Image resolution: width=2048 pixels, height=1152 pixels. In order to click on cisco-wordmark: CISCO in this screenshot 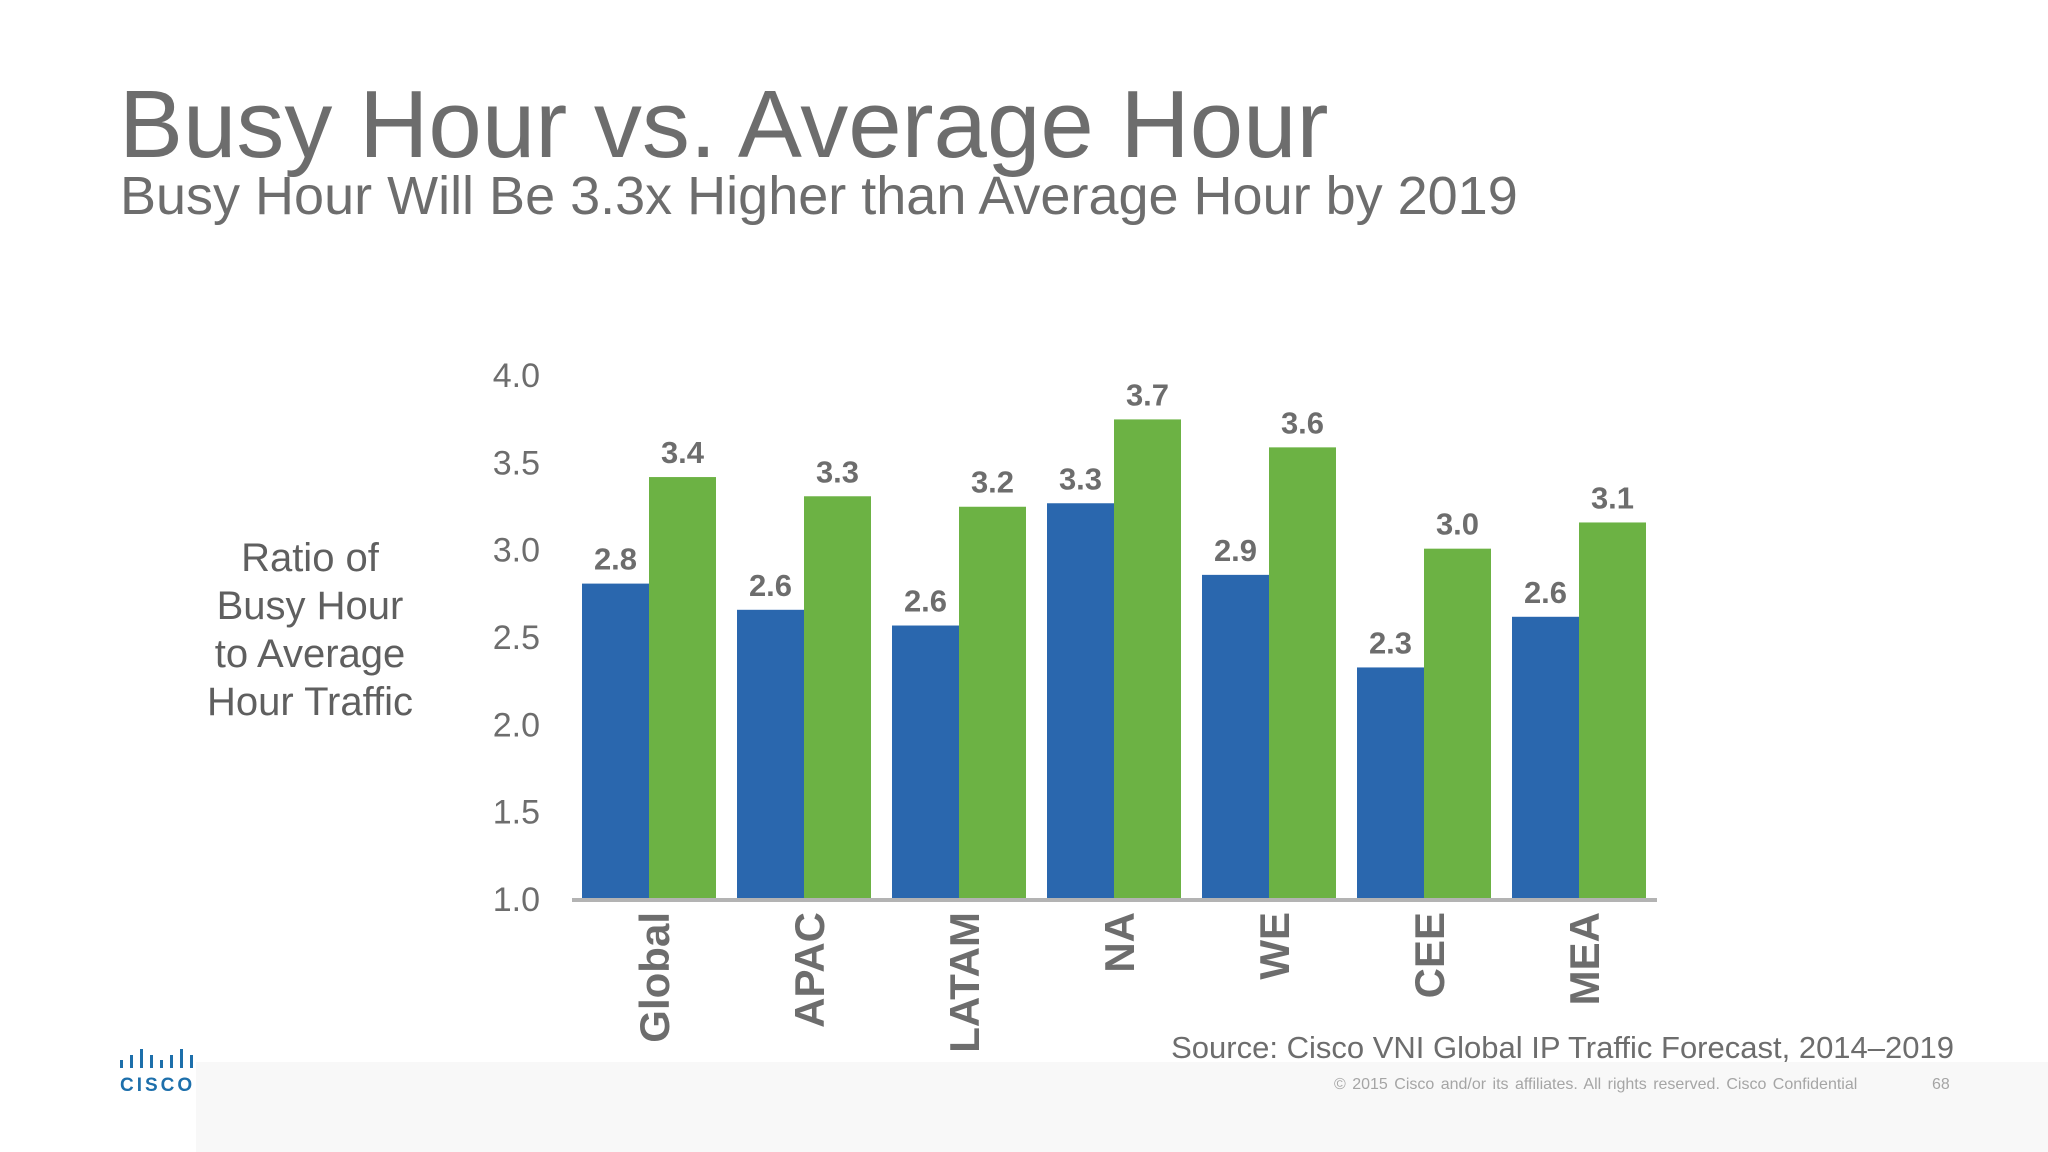, I will do `click(158, 1085)`.